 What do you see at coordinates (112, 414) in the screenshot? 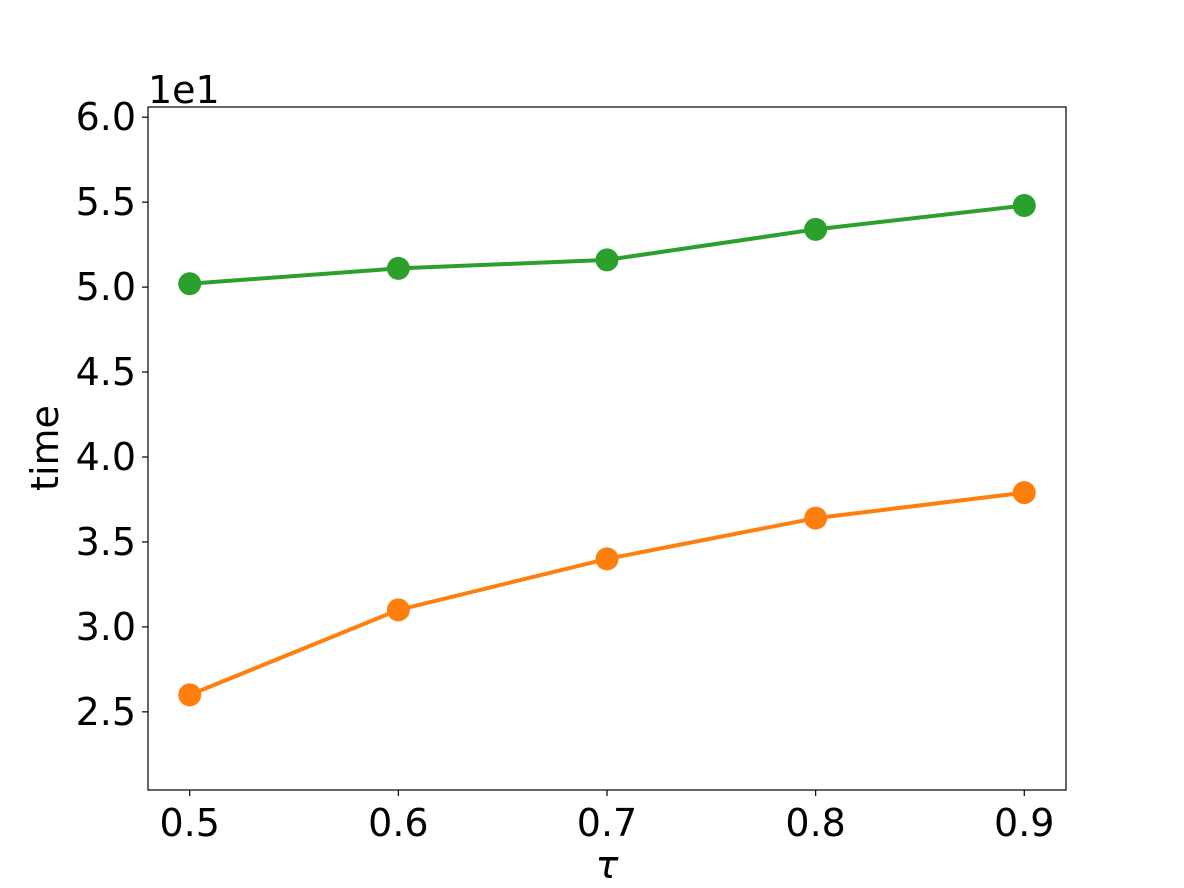
I see `y-axis-ticks: 2.5 3.0 3.5 4.0 4.5 5.0 5.5 6.0` at bounding box center [112, 414].